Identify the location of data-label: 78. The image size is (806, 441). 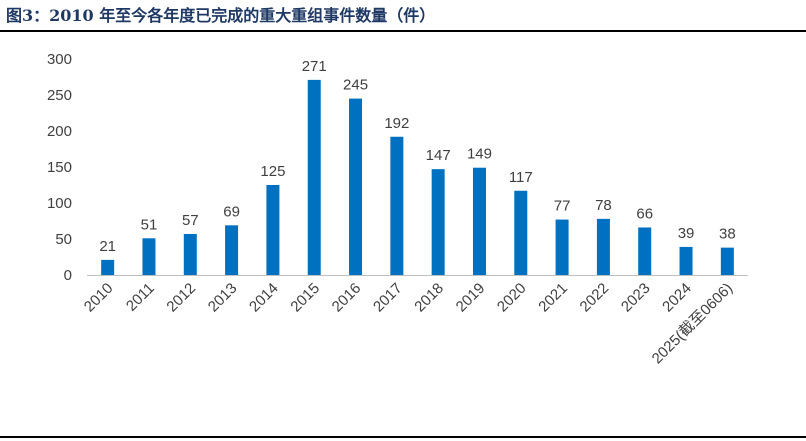
(603, 205).